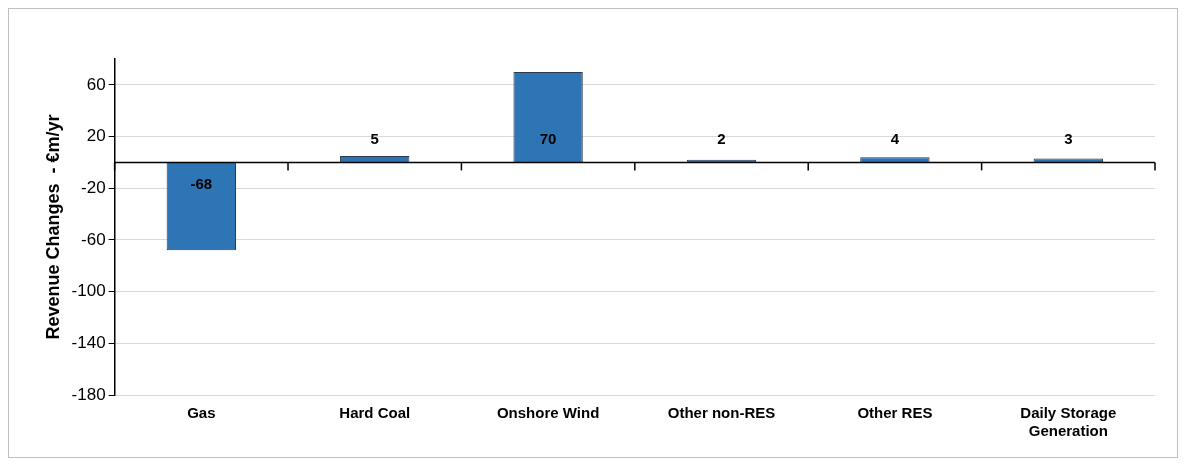 Image resolution: width=1189 pixels, height=469 pixels. What do you see at coordinates (96, 84) in the screenshot?
I see `y-tick-label: 60` at bounding box center [96, 84].